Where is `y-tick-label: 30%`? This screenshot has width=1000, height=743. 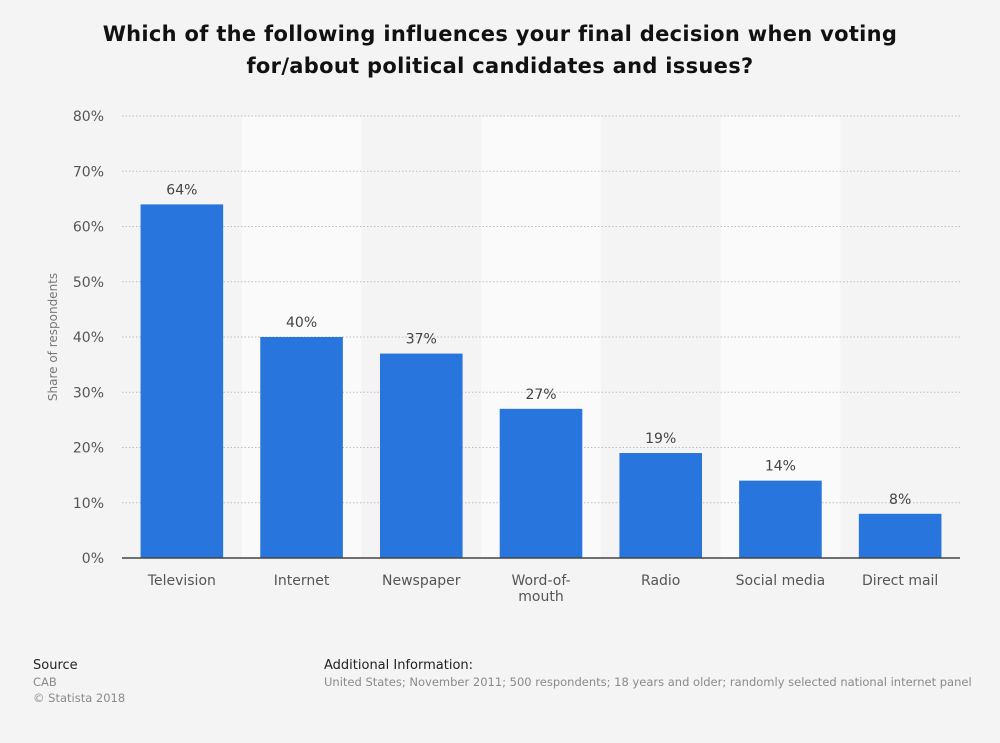
y-tick-label: 30% is located at coordinates (88, 393).